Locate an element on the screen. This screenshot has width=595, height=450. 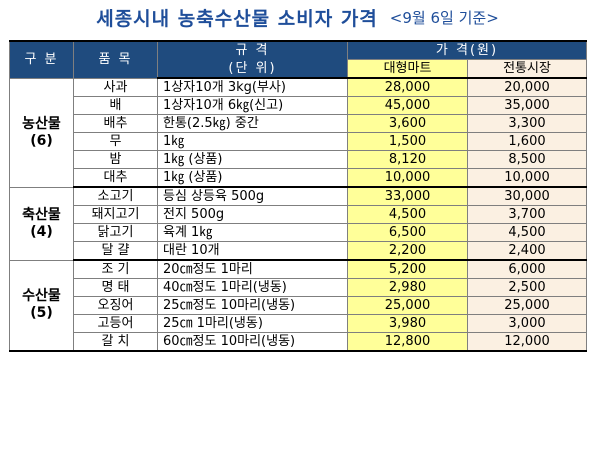
item-cell: 배추 is located at coordinates (115, 123).